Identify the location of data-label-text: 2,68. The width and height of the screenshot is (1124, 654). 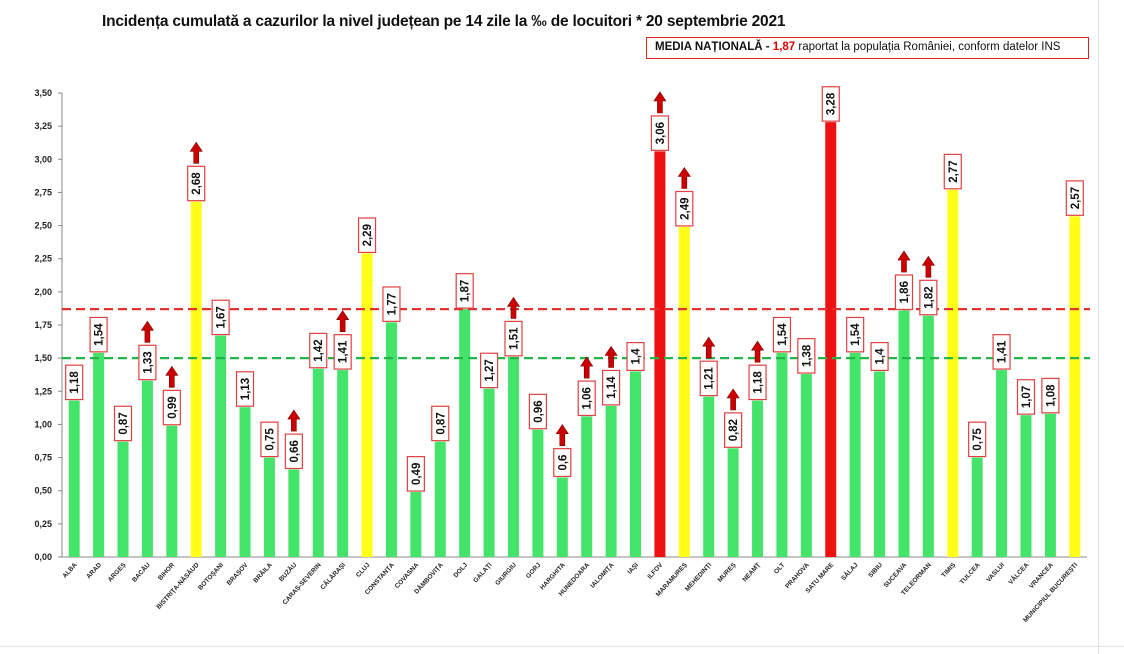
(197, 183).